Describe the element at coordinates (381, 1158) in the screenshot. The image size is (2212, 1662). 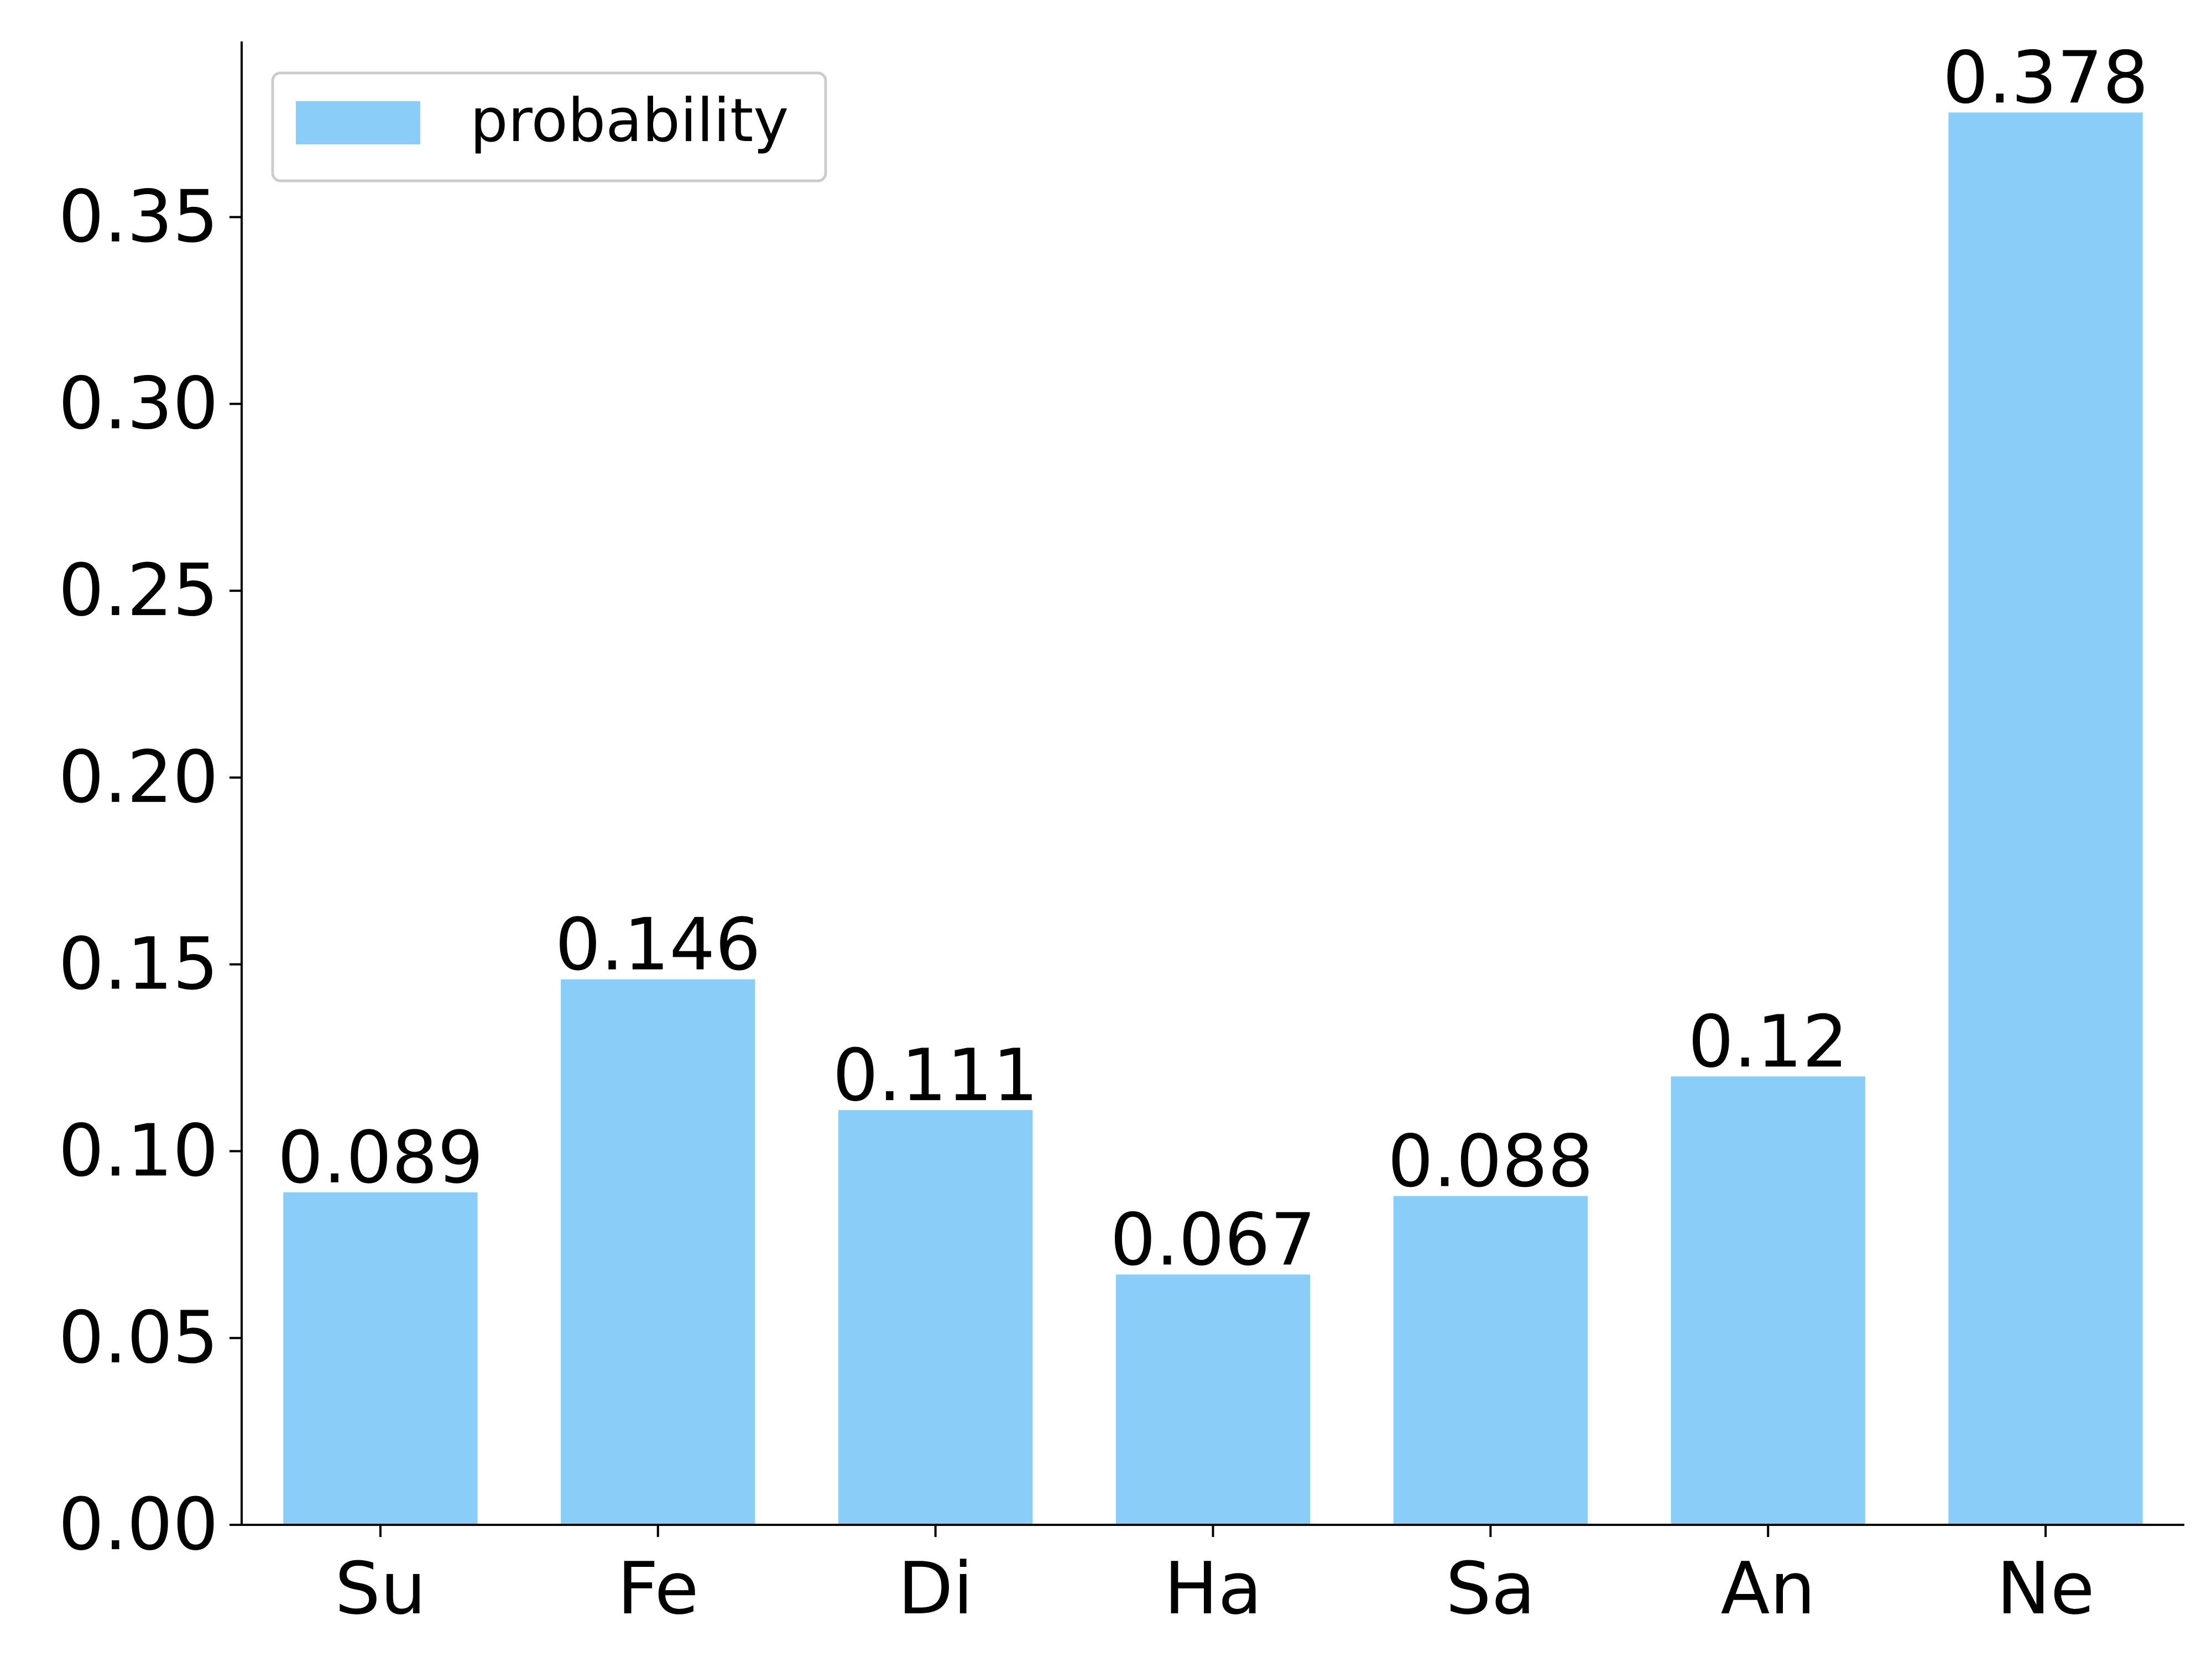
I see `data-label-su: 0.089` at that location.